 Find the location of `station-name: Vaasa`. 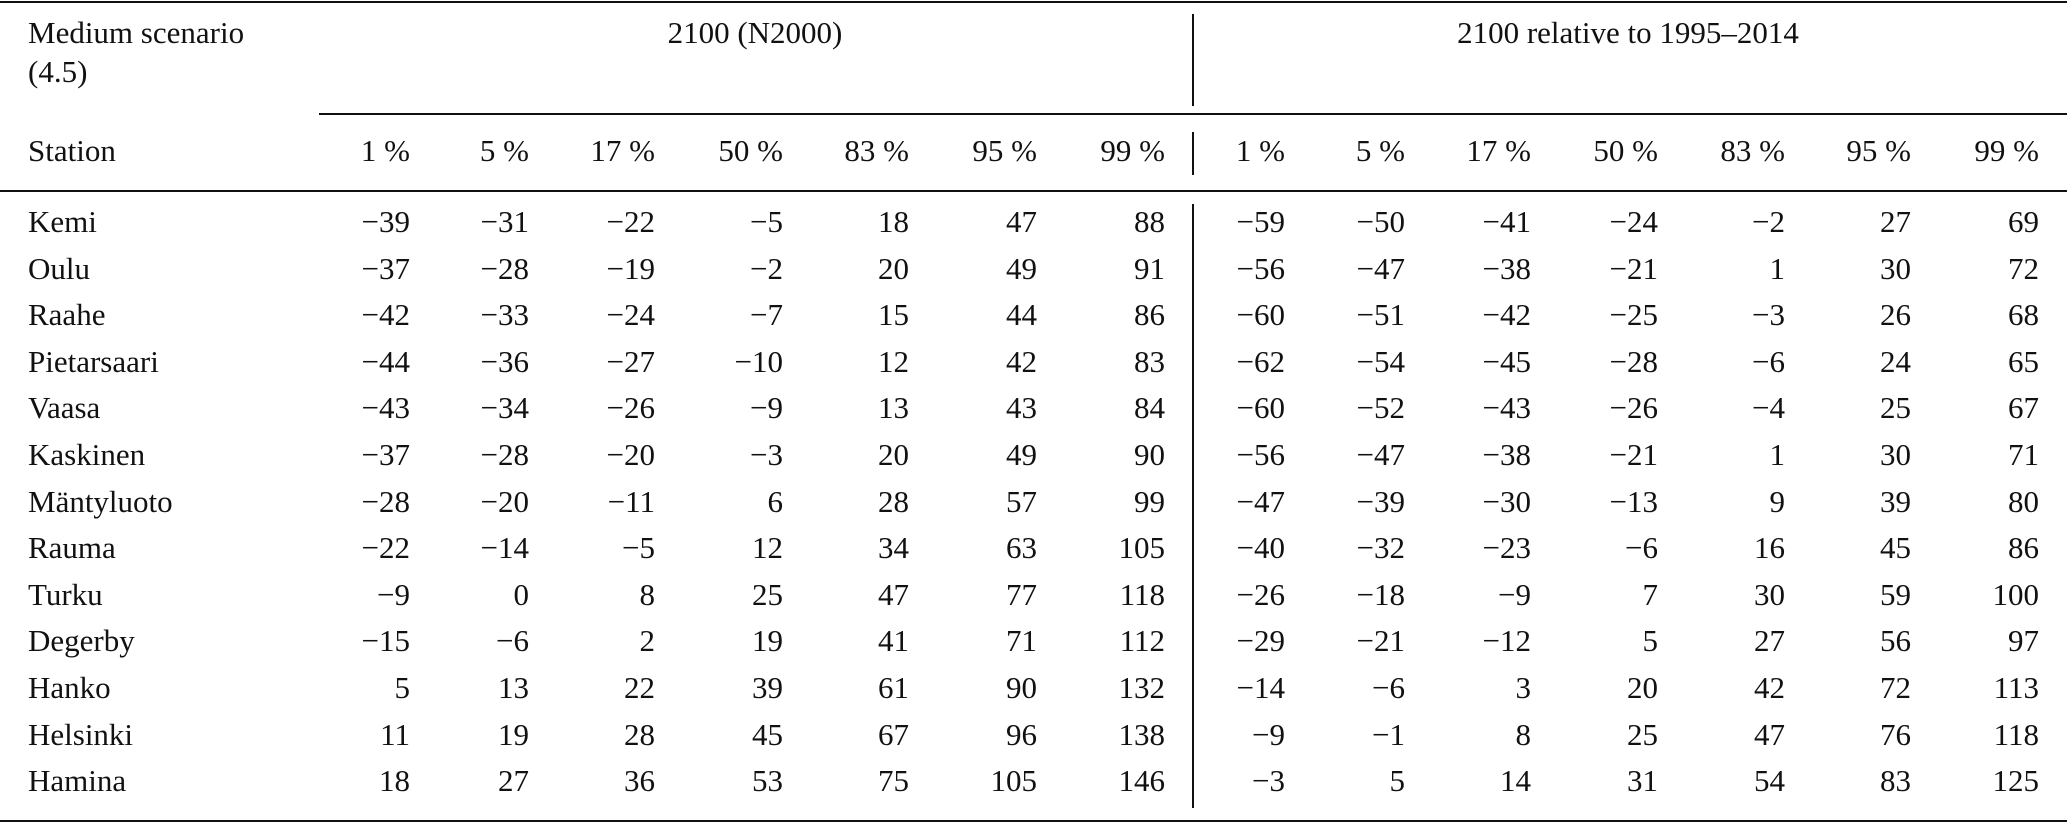

station-name: Vaasa is located at coordinates (64, 408).